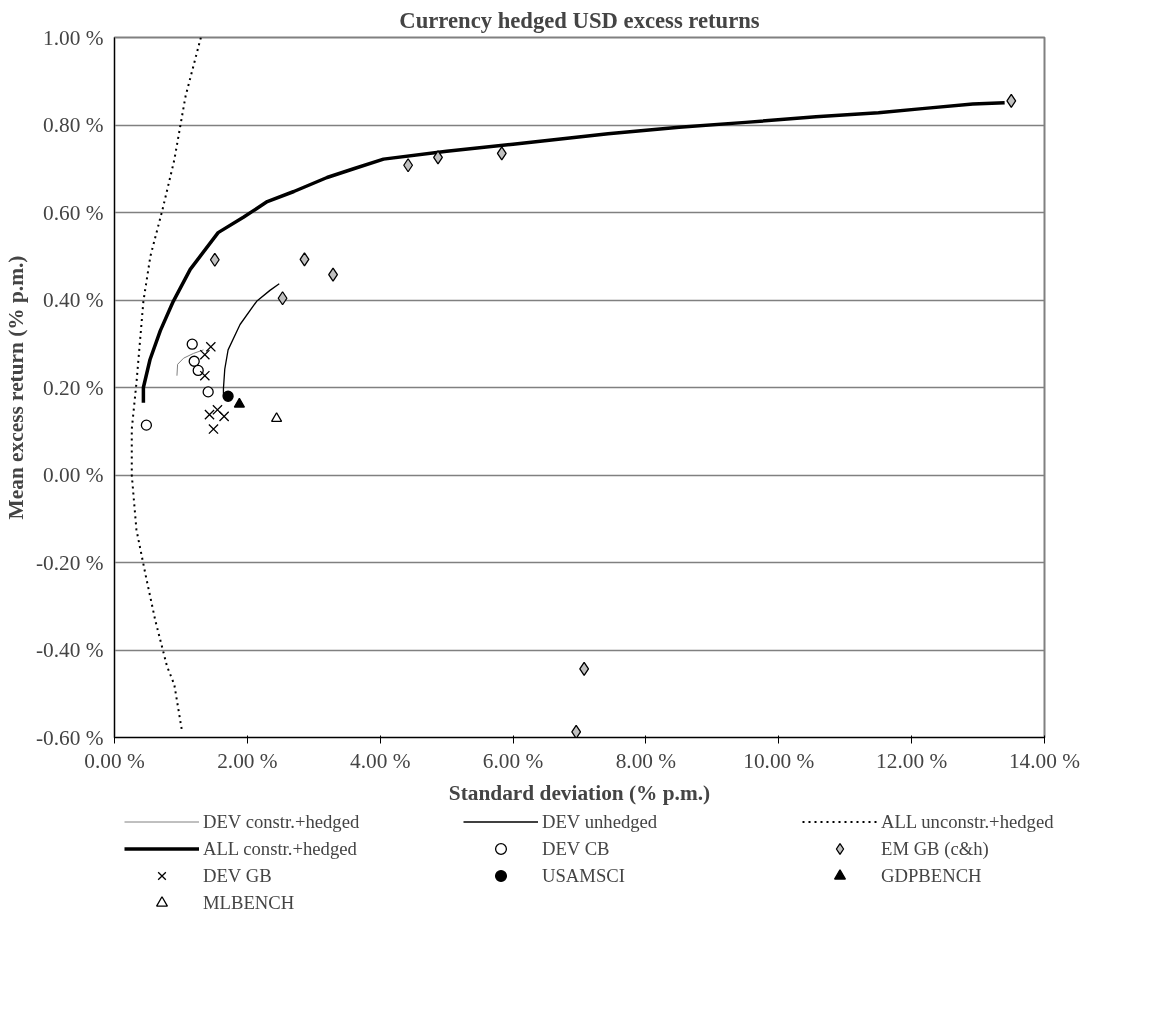 Image resolution: width=1156 pixels, height=1016 pixels. I want to click on y-tick-label: 0.20 %, so click(73, 387).